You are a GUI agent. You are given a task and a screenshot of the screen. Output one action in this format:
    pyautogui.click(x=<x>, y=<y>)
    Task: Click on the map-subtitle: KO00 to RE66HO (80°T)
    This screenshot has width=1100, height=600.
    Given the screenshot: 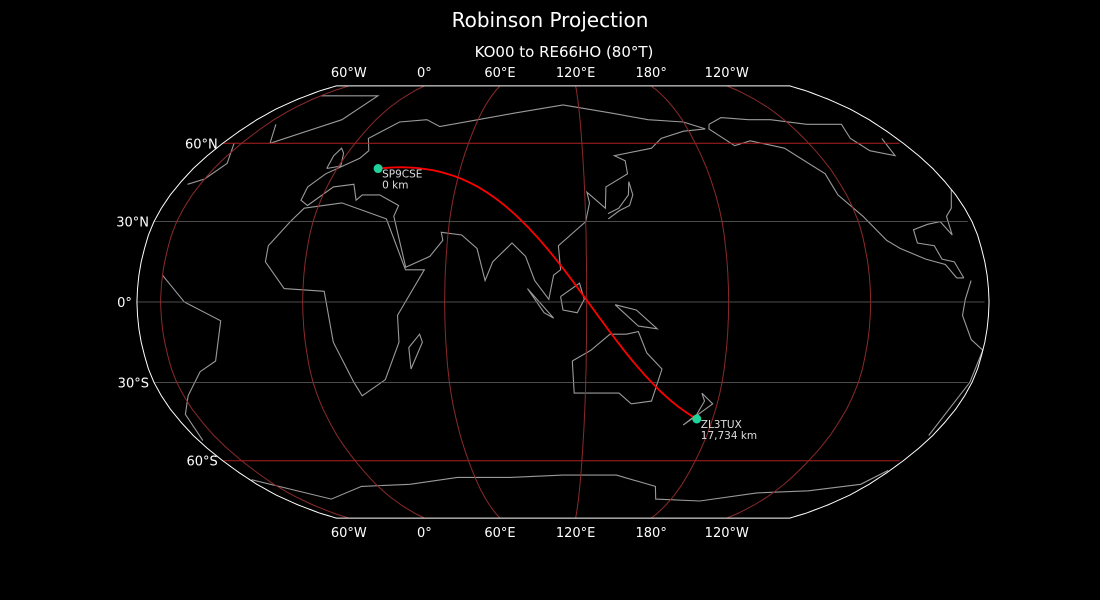 What is the action you would take?
    pyautogui.click(x=564, y=52)
    